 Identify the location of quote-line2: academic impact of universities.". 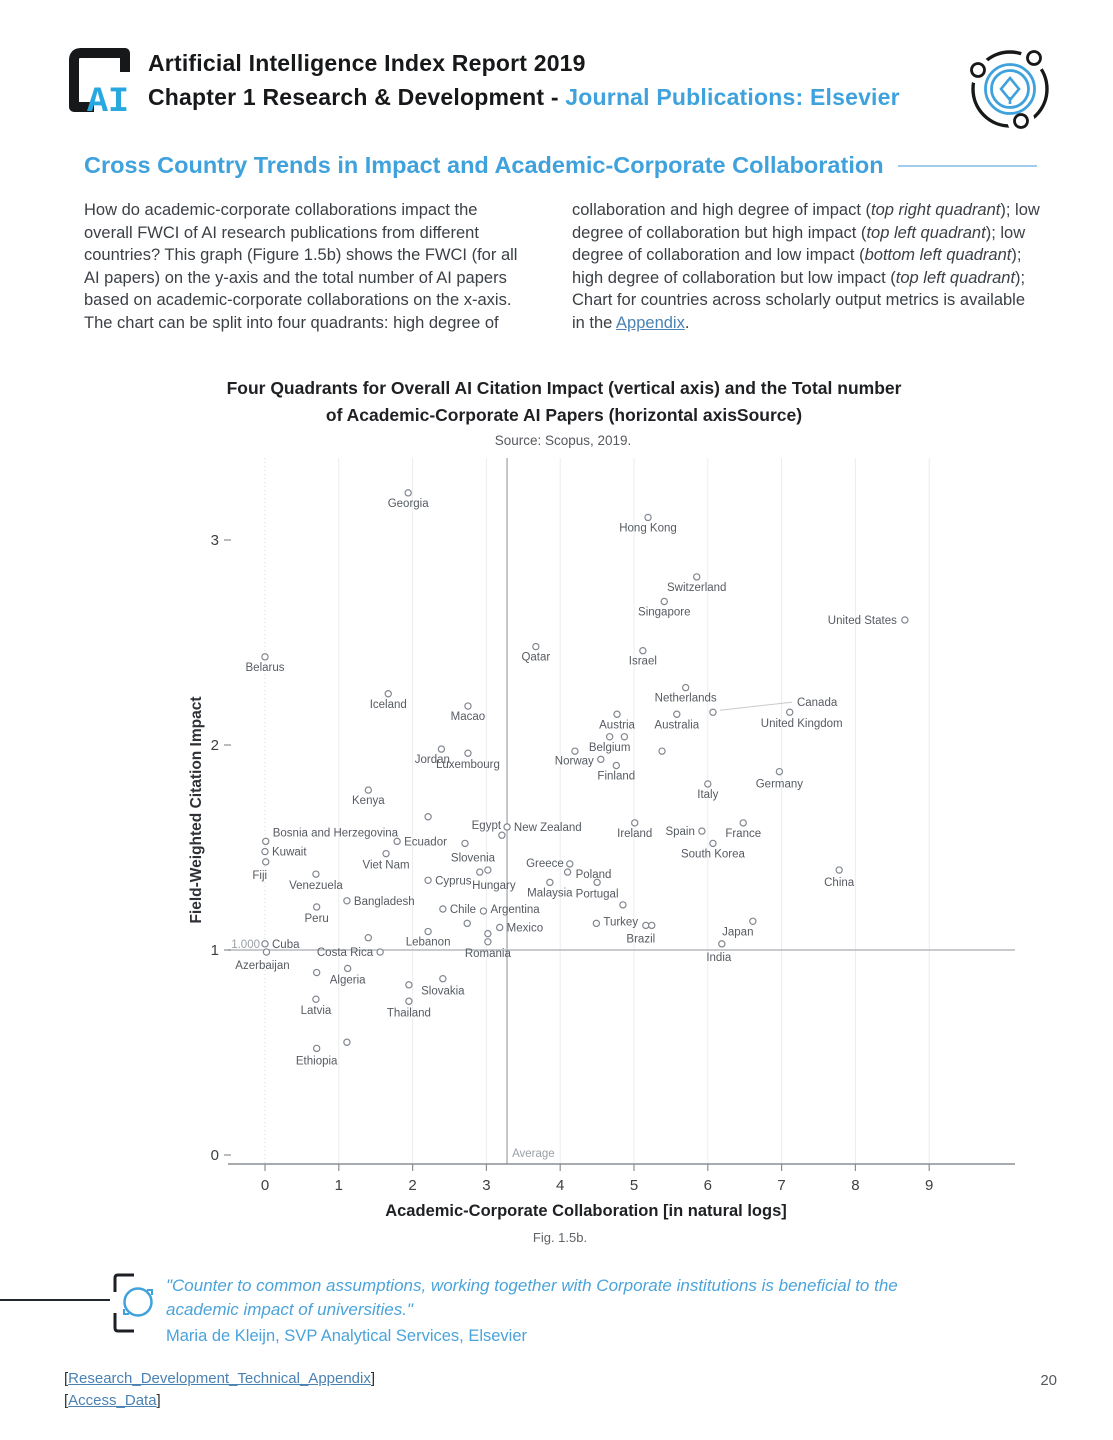
(289, 1309).